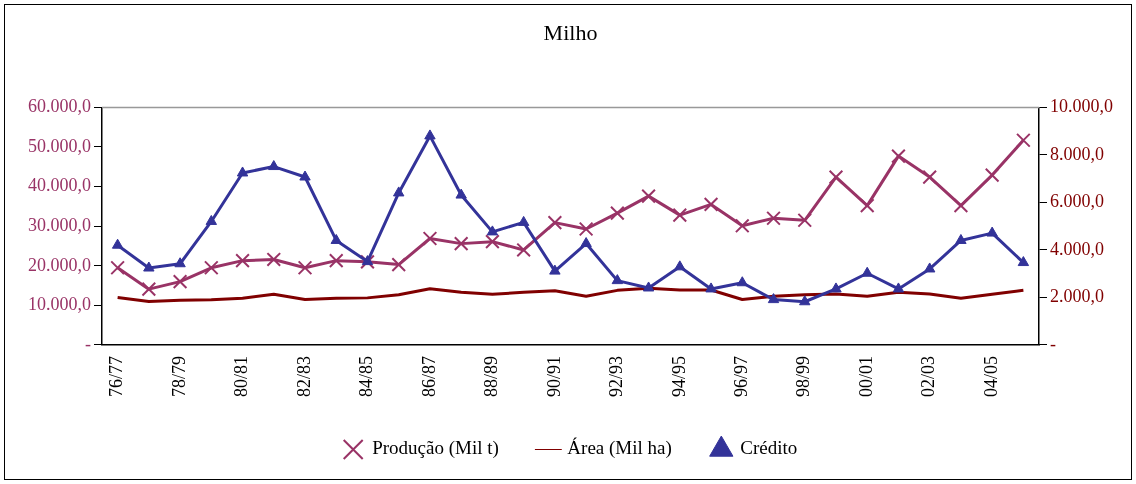  Describe the element at coordinates (366, 377) in the screenshot. I see `x-tick-label: 84/85` at that location.